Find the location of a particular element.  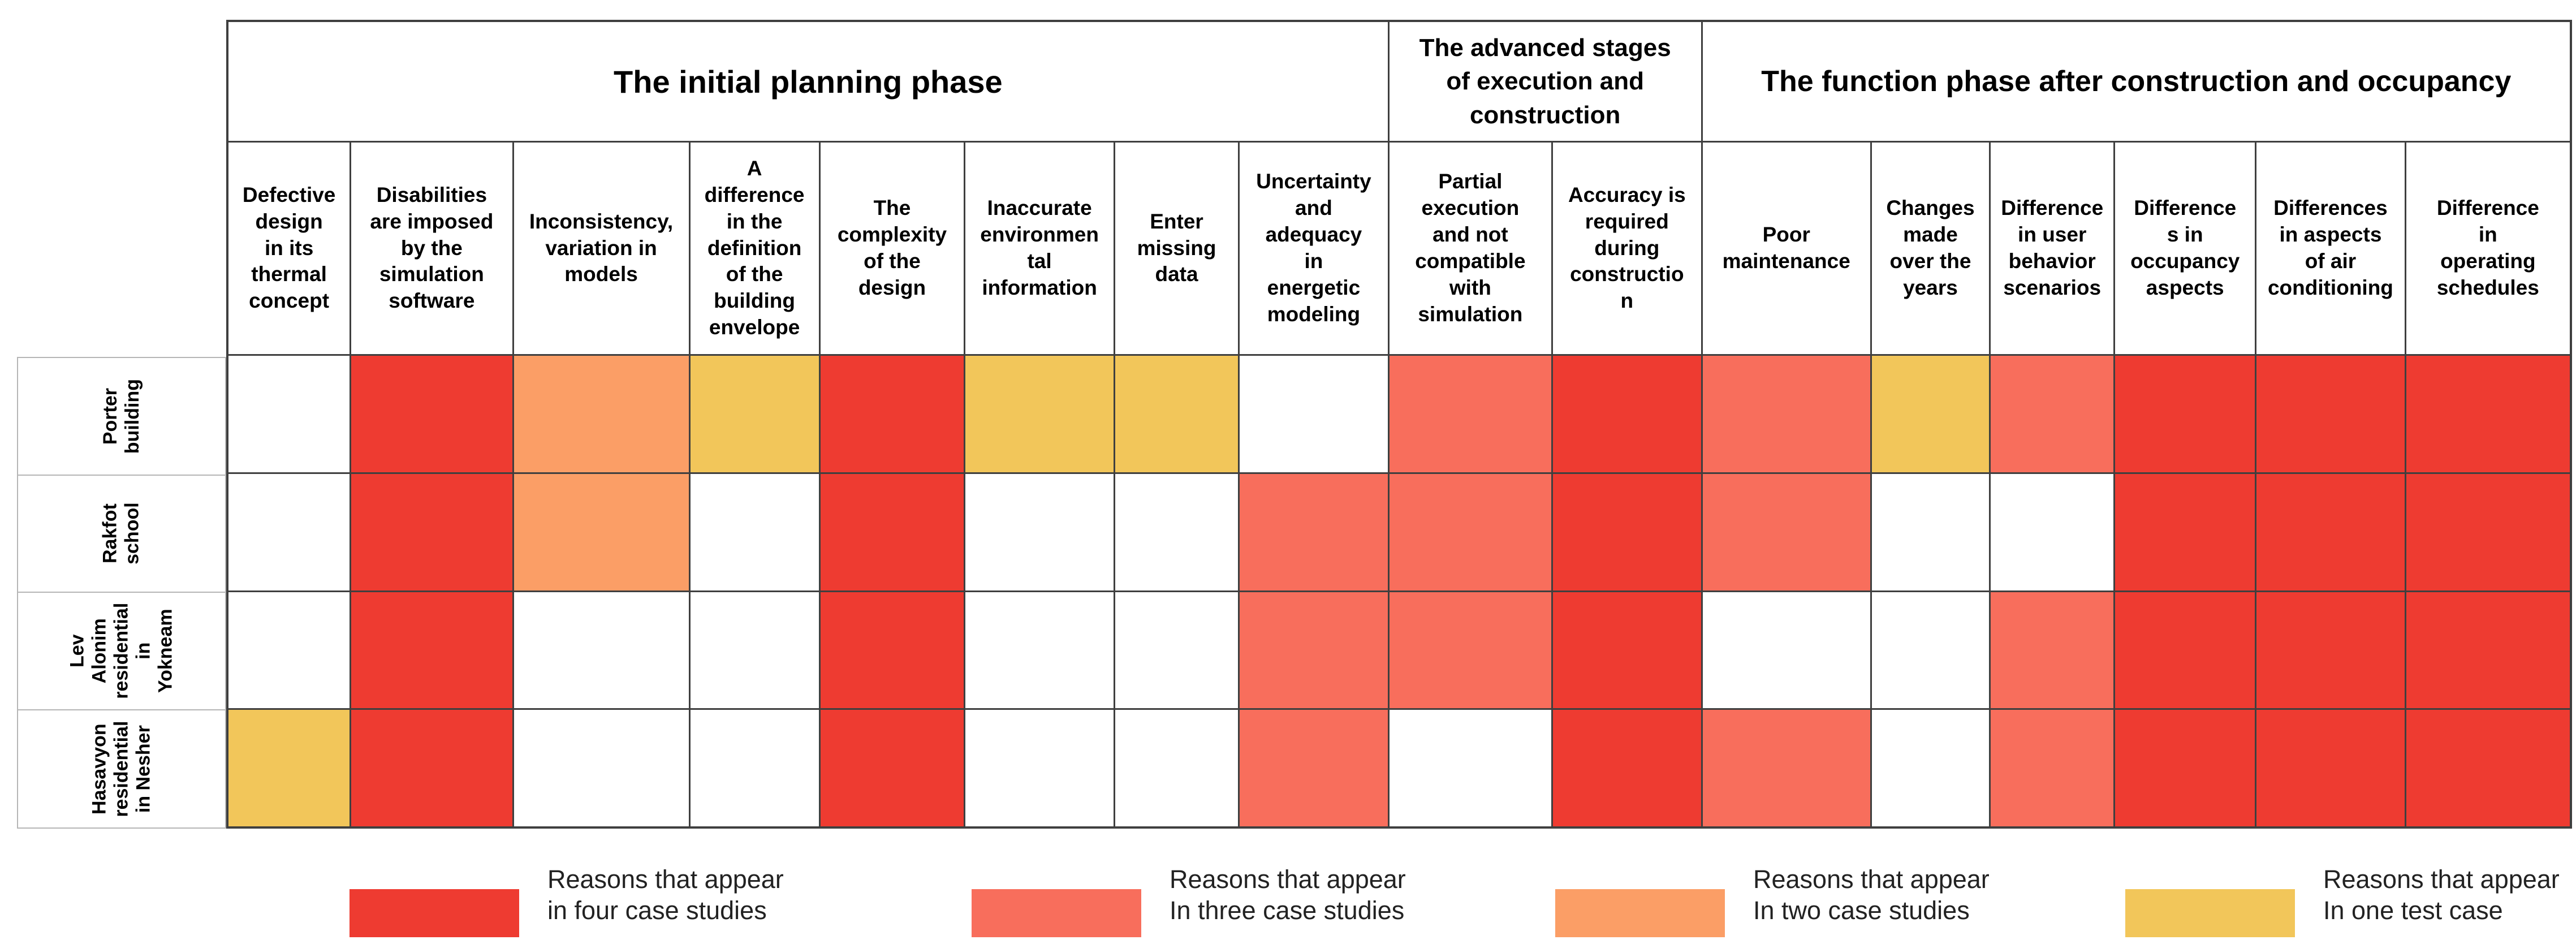

legend-item-one-test-case: Reasons that appear In one test case is located at coordinates (2343, 900).